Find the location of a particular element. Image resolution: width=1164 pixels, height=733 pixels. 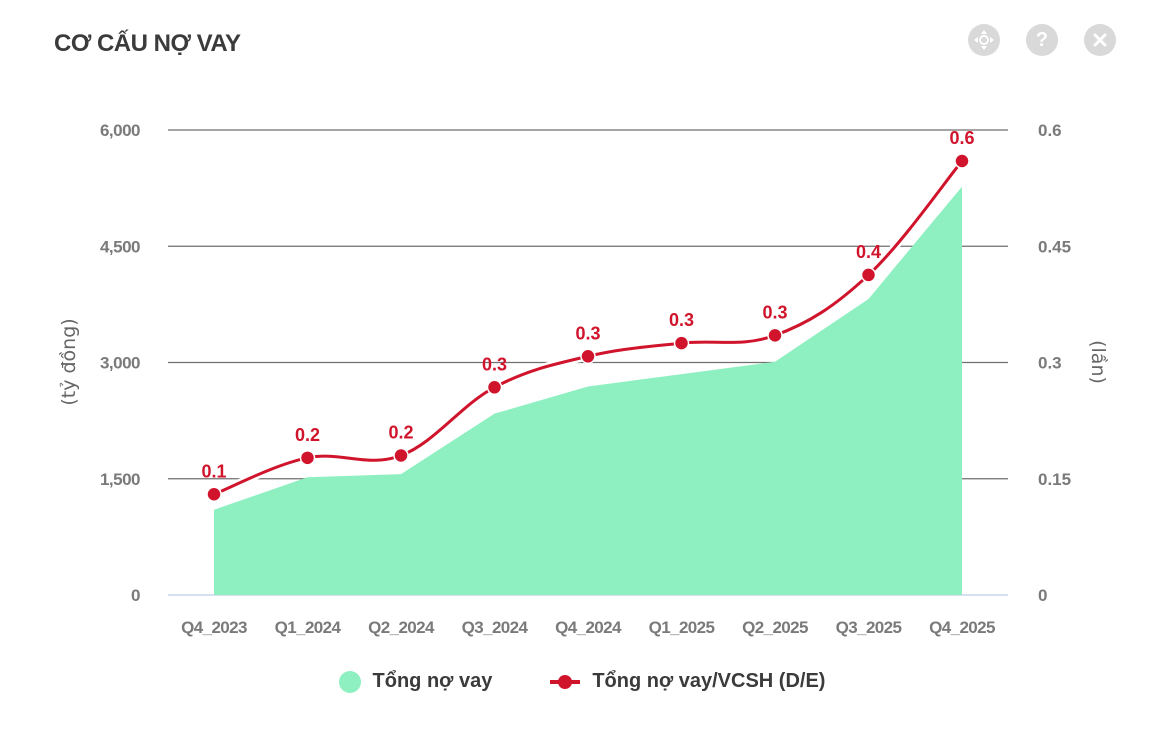

x-tick-label: Q4_2024 is located at coordinates (588, 627).